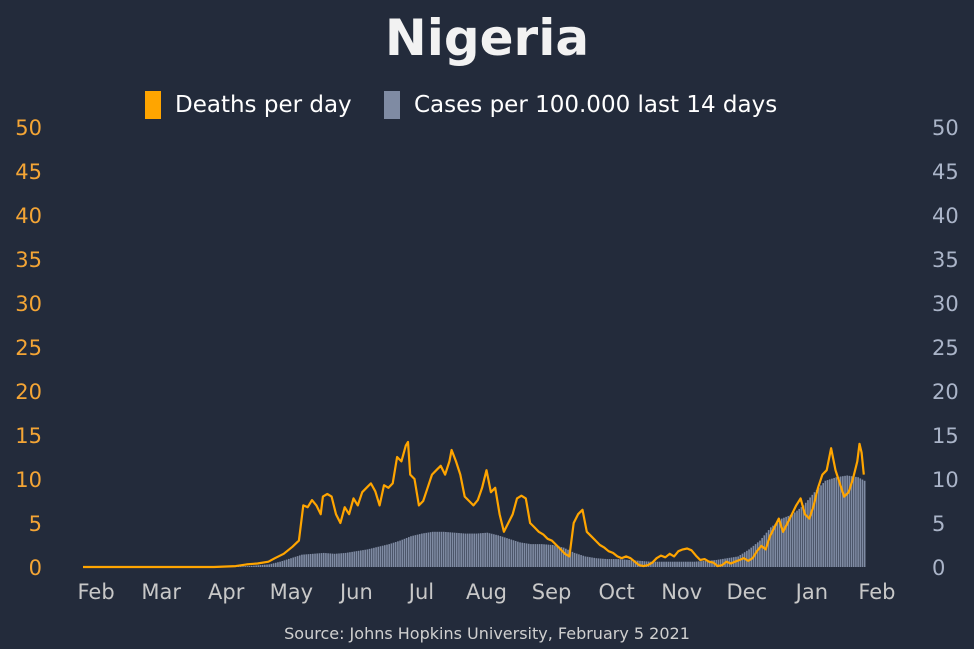 Image resolution: width=974 pixels, height=649 pixels. What do you see at coordinates (28, 348) in the screenshot?
I see `y-left-tick-label: 25` at bounding box center [28, 348].